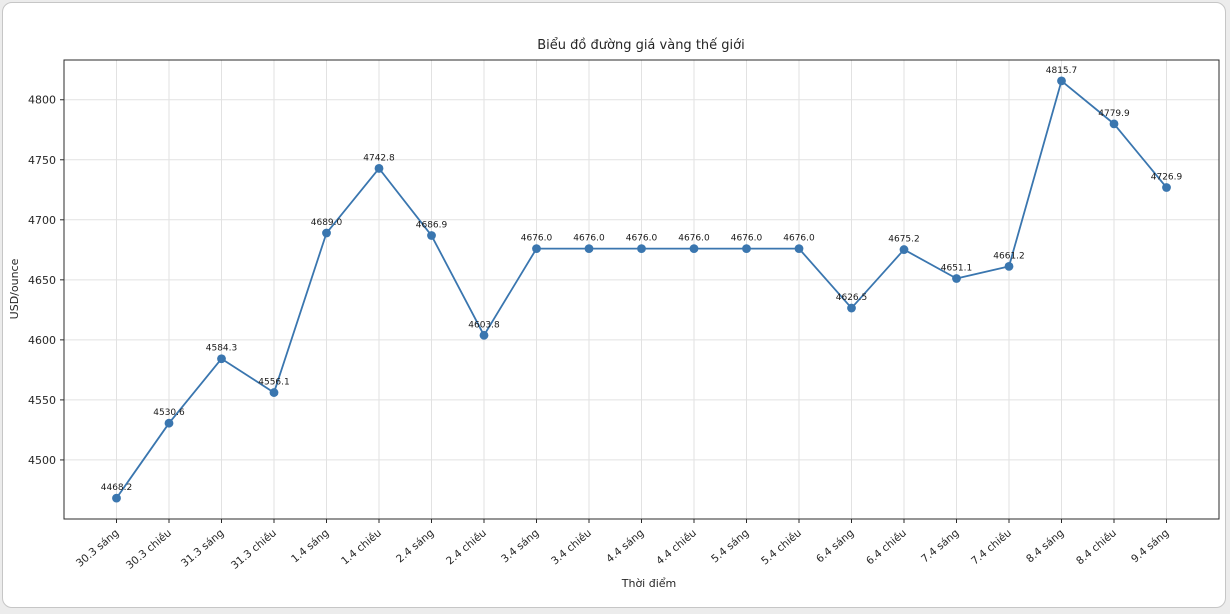 The height and width of the screenshot is (614, 1230). Describe the element at coordinates (1150, 546) in the screenshot. I see `x-tick-label: 9.4 sáng` at that location.